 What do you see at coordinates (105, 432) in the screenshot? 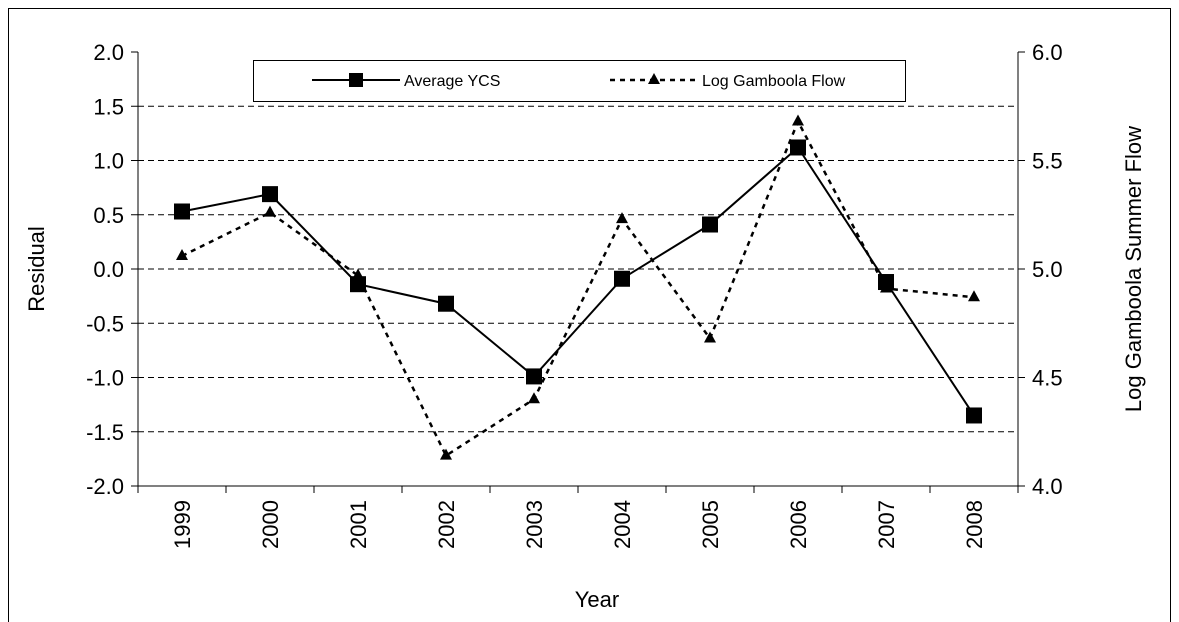
I see `y-tick-label: -1.5` at bounding box center [105, 432].